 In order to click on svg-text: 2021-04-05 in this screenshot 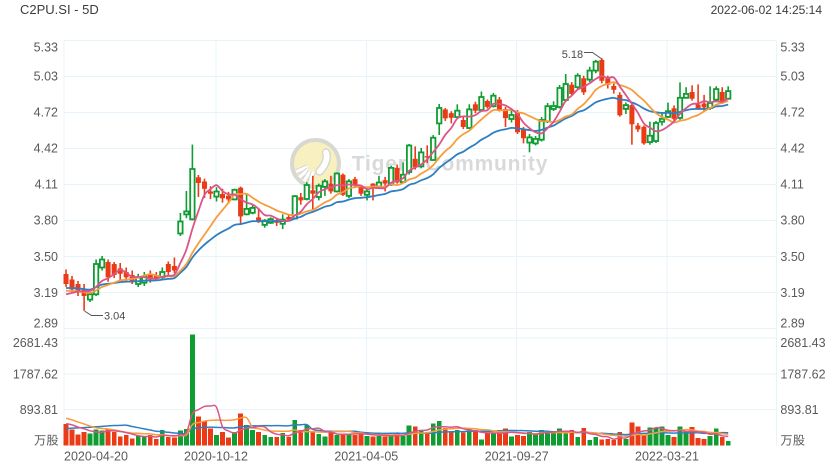, I will do `click(366, 457)`.